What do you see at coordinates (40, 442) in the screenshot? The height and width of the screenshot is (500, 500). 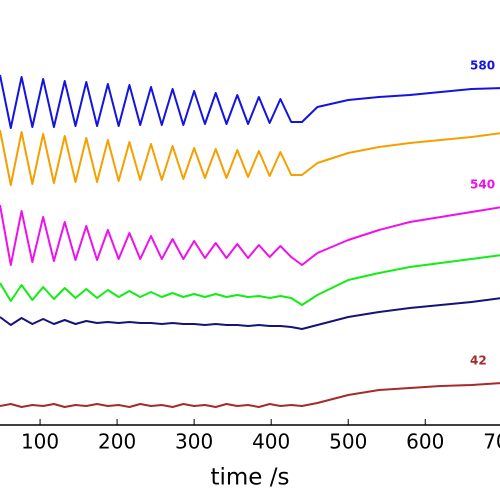 I see `x-tick-label: 100` at bounding box center [40, 442].